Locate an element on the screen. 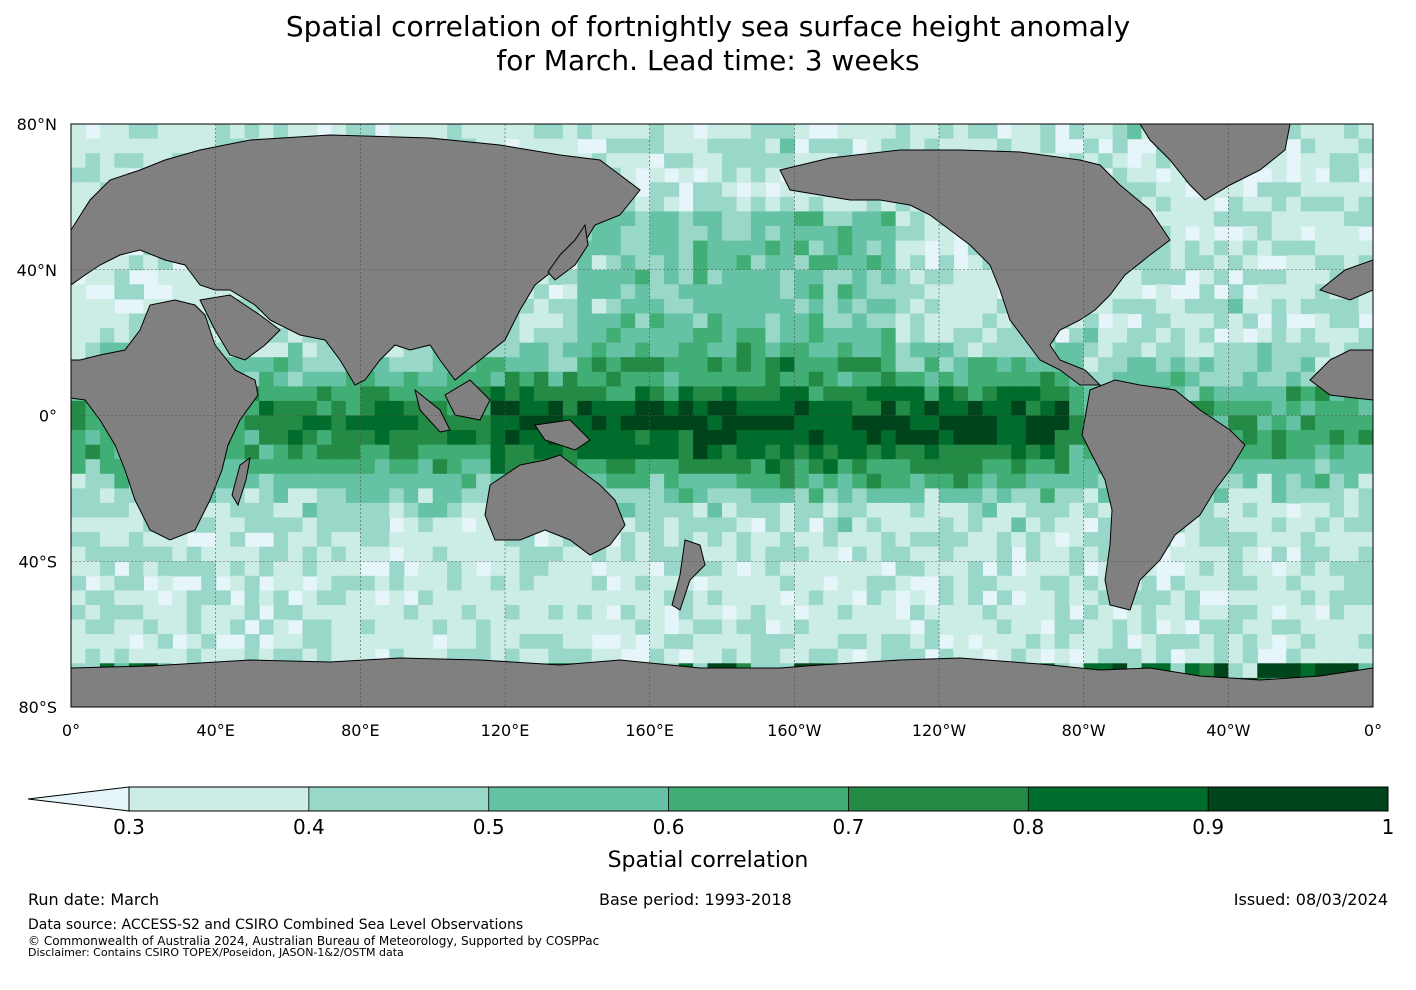 The image size is (1416, 990). longitude-tick-label: 0° is located at coordinates (1373, 730).